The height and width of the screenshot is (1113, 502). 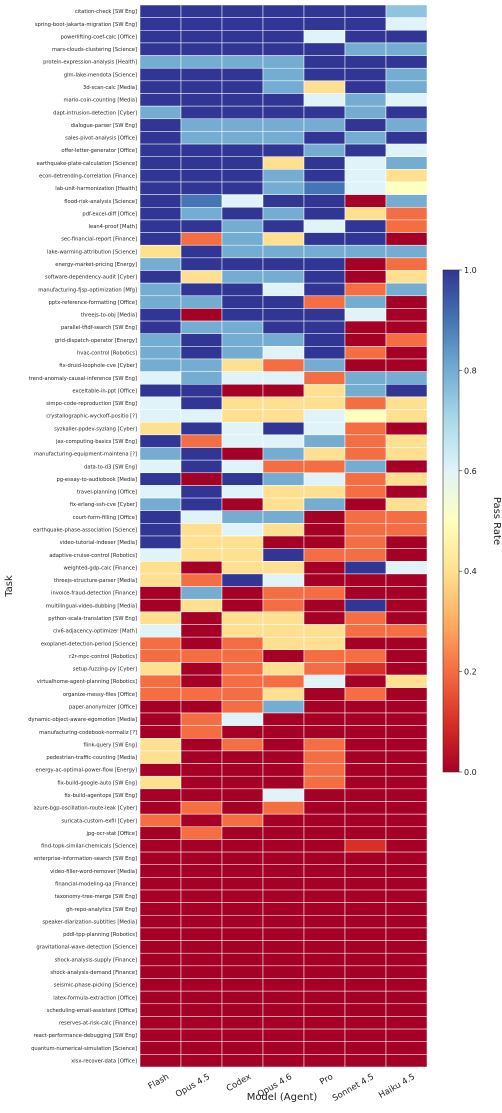 What do you see at coordinates (104, 391) in the screenshot?
I see `task-label: exceltable-in-ppt [Office]` at bounding box center [104, 391].